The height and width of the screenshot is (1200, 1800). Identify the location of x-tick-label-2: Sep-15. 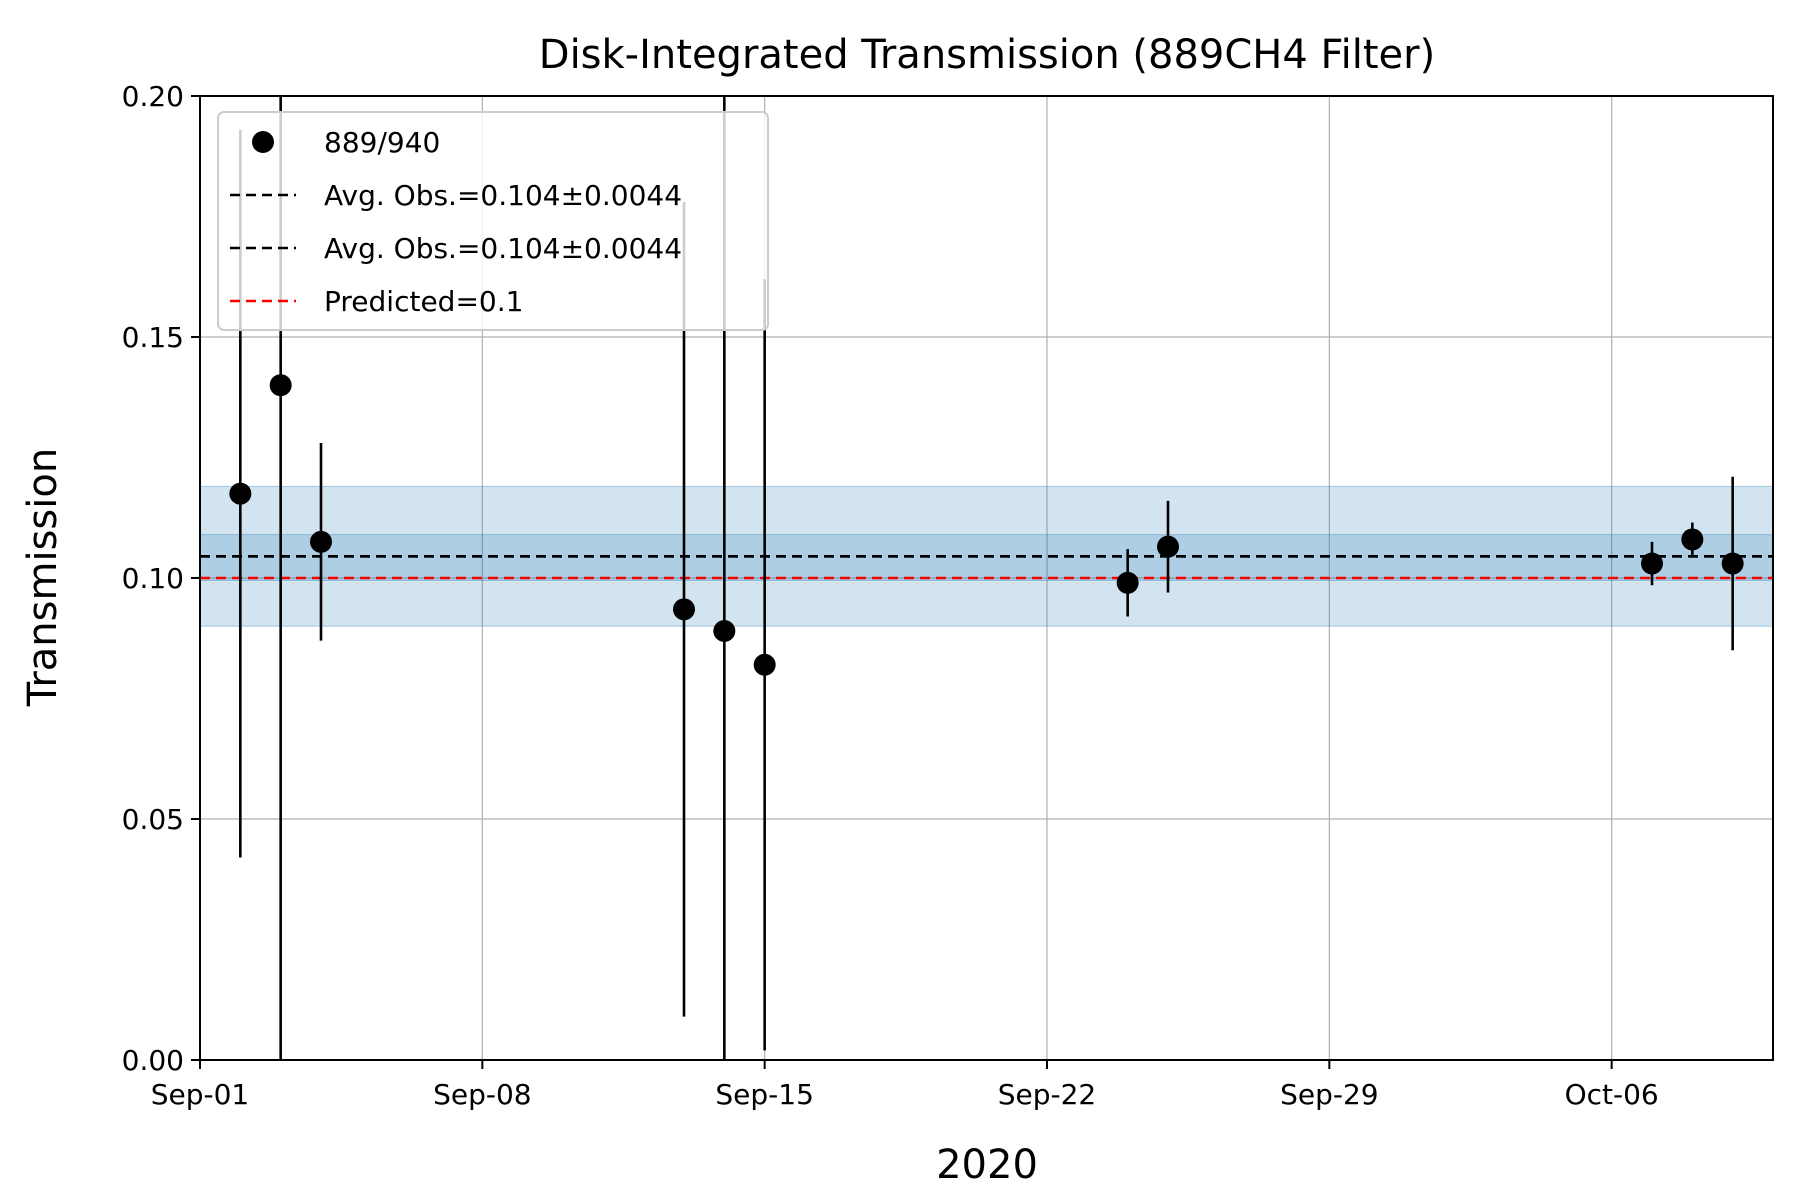
(764, 1094).